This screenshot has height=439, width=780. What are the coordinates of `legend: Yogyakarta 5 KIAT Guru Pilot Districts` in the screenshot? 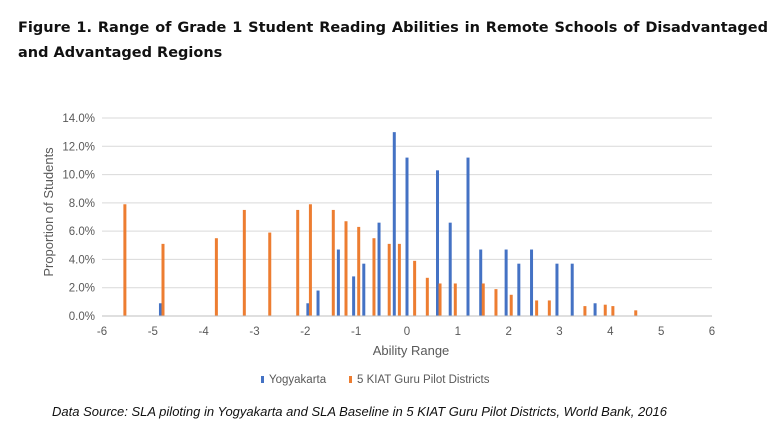 It's located at (375, 380).